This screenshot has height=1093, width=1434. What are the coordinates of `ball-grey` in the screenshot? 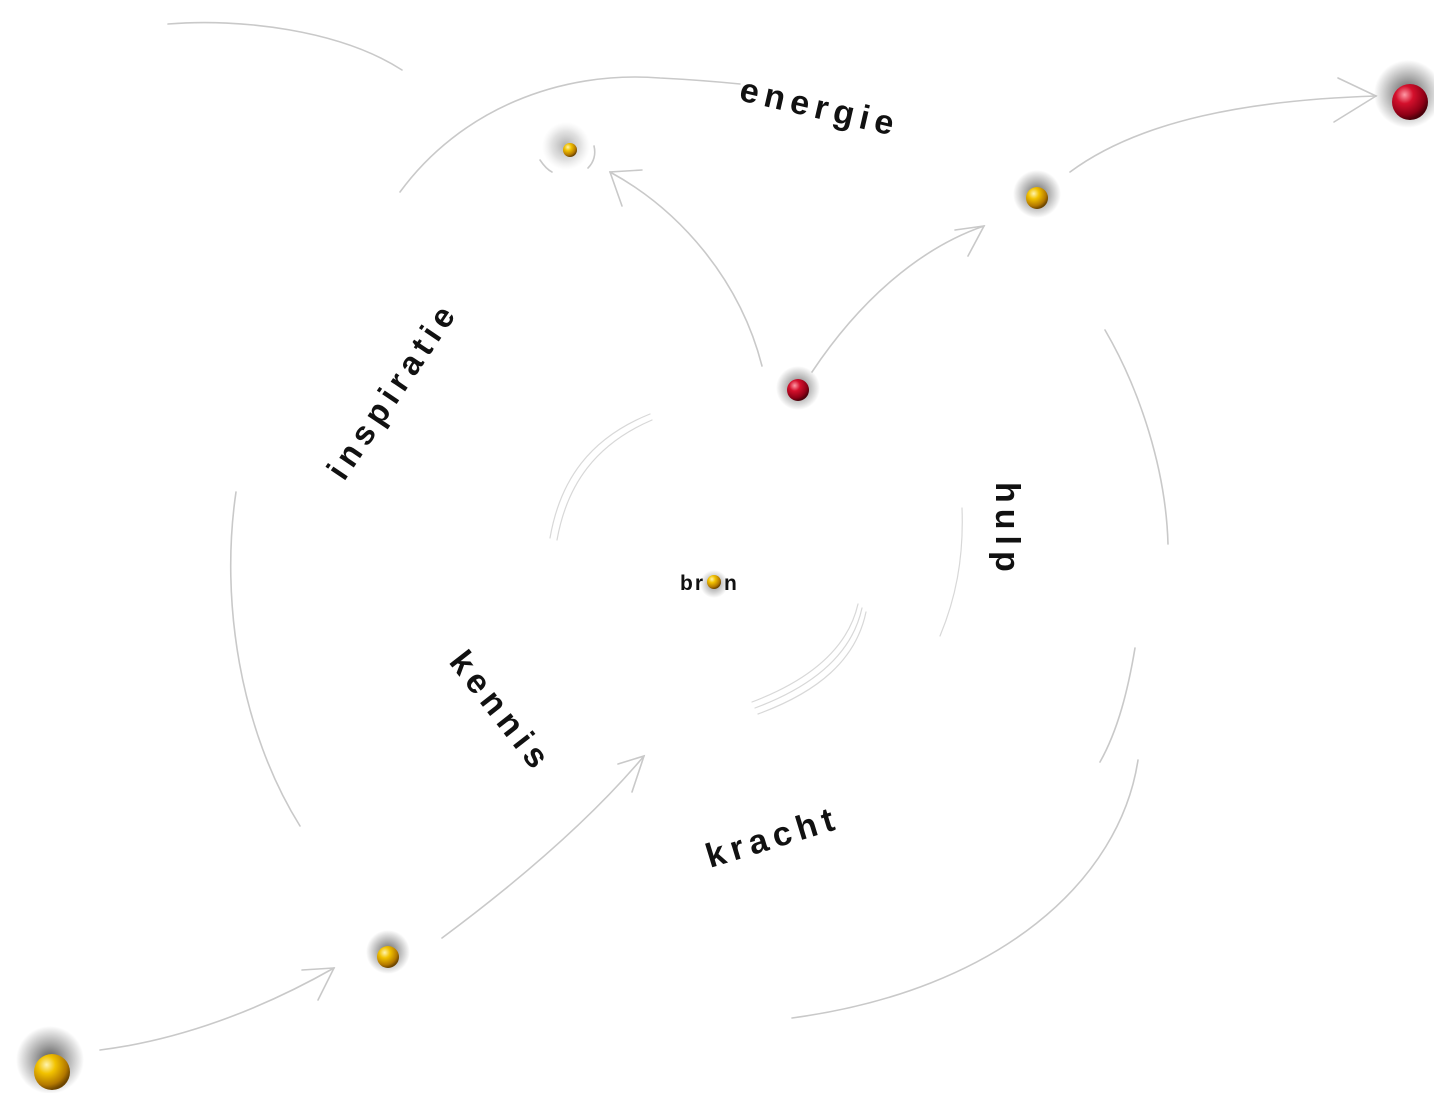 It's located at (567, 147).